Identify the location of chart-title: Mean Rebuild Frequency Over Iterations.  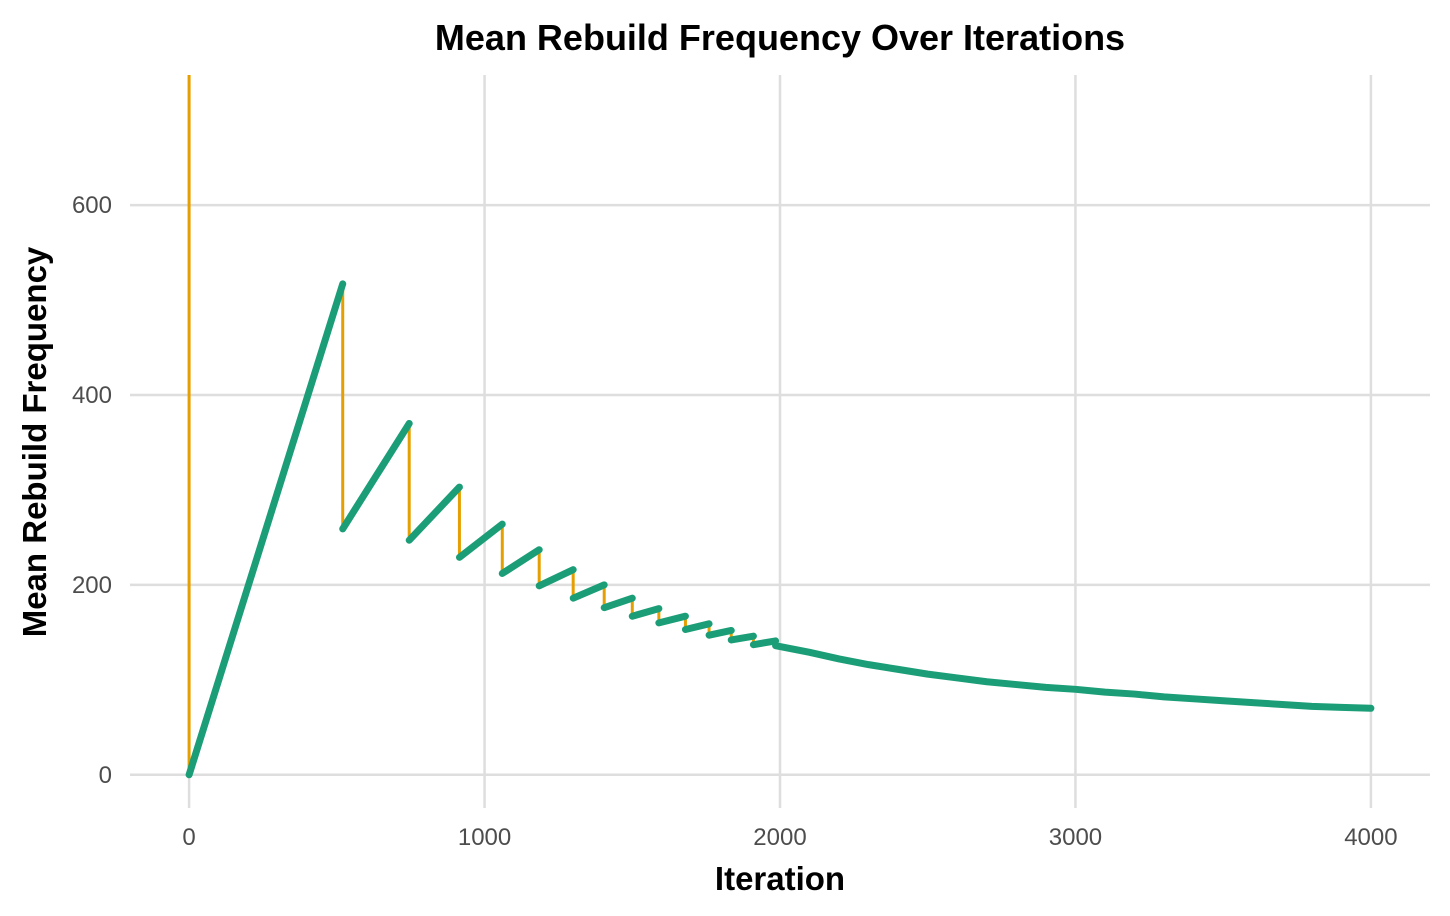
(780, 37).